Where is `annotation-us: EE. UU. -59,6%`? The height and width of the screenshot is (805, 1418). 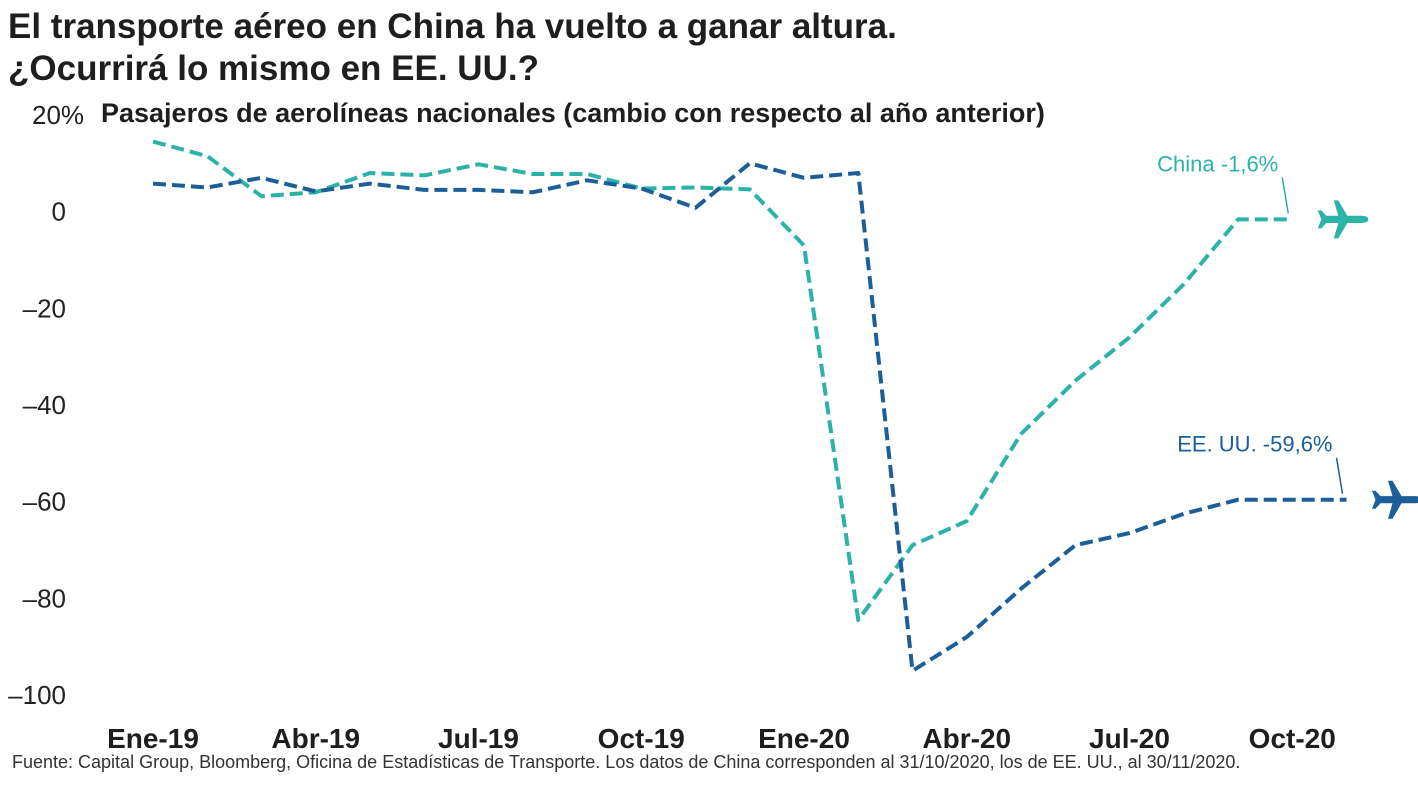
annotation-us: EE. UU. -59,6% is located at coordinates (1254, 444).